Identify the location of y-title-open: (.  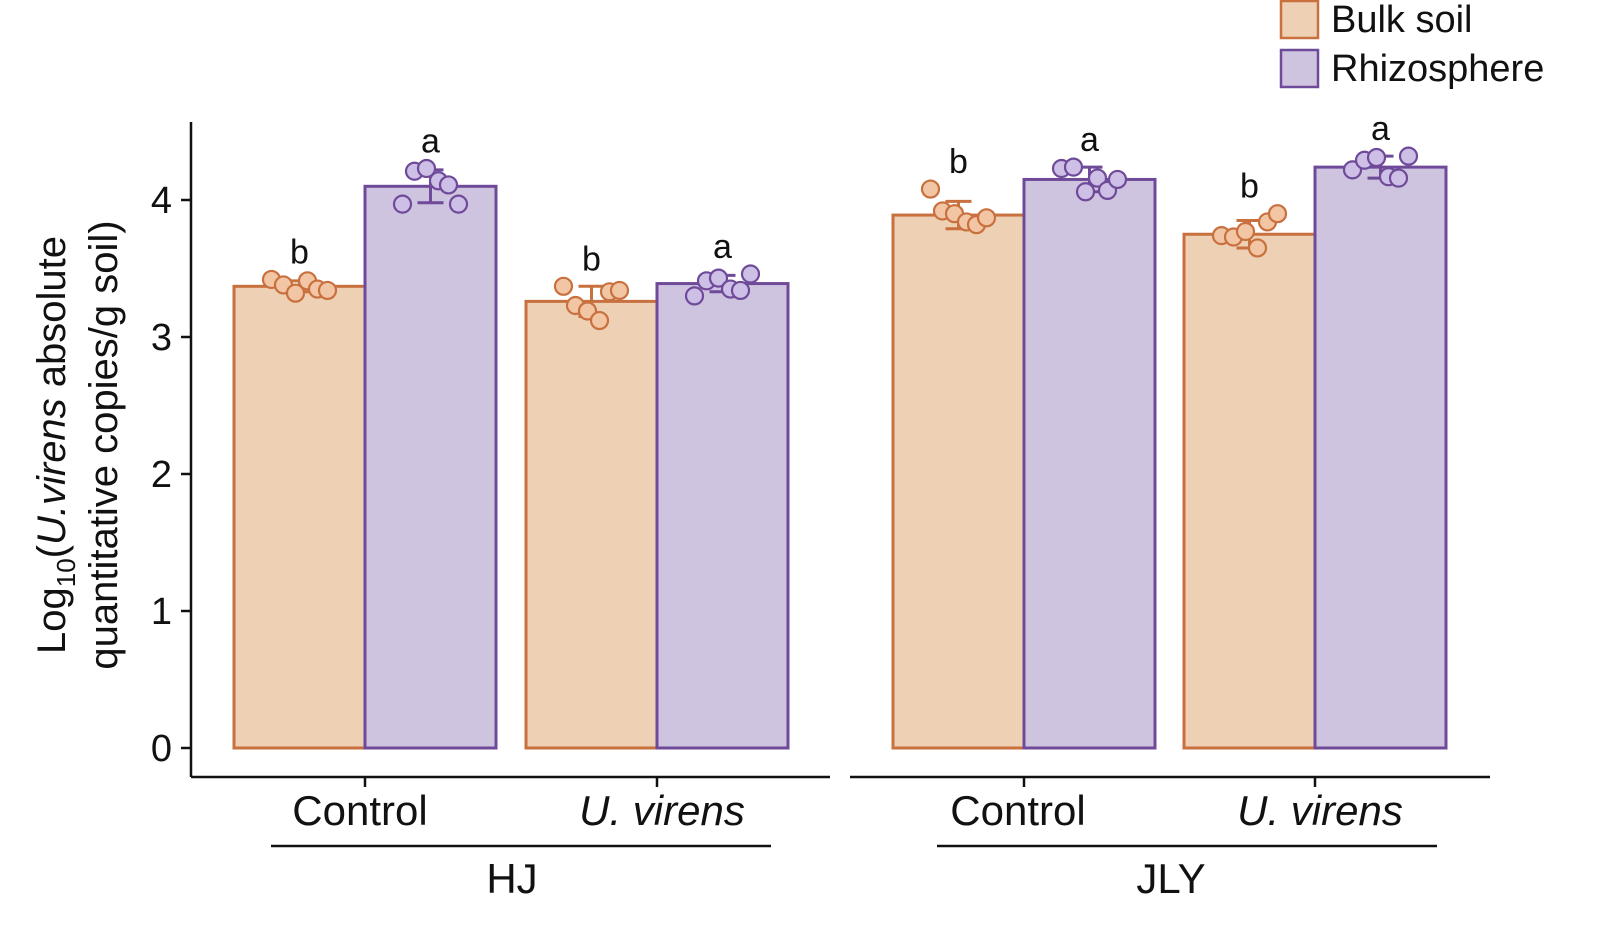
(52, 551).